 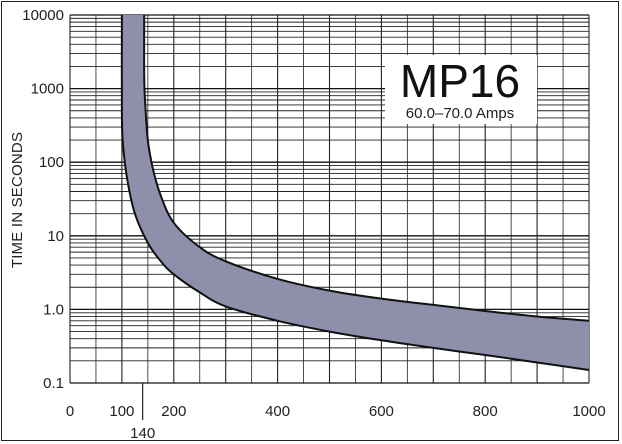 What do you see at coordinates (277, 411) in the screenshot?
I see `x-tick-label: 400` at bounding box center [277, 411].